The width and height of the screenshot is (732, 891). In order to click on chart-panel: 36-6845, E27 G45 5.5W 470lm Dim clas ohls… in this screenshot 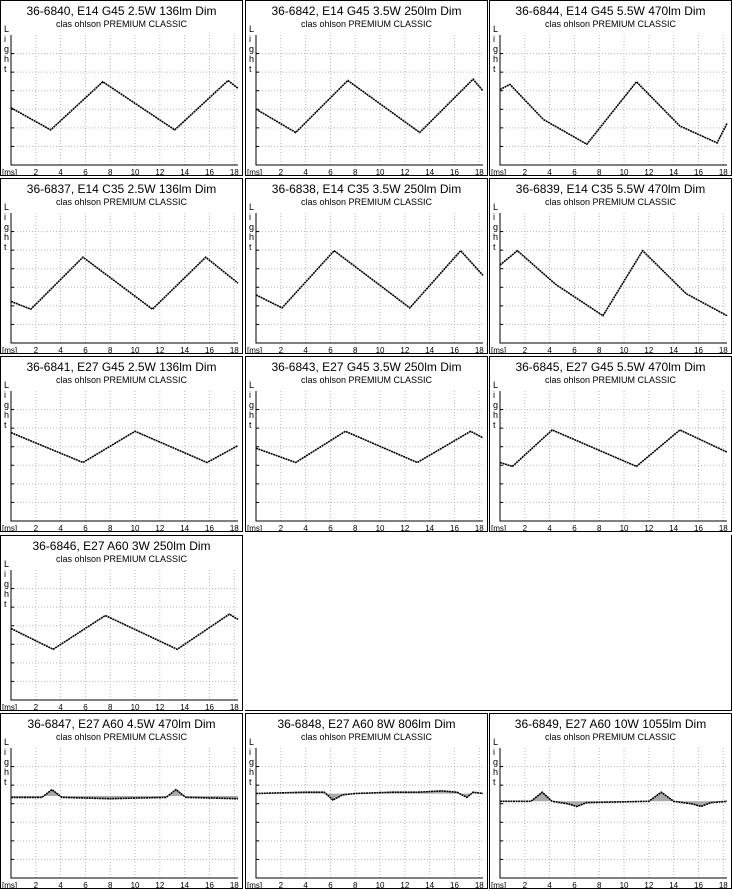, I will do `click(610, 444)`.